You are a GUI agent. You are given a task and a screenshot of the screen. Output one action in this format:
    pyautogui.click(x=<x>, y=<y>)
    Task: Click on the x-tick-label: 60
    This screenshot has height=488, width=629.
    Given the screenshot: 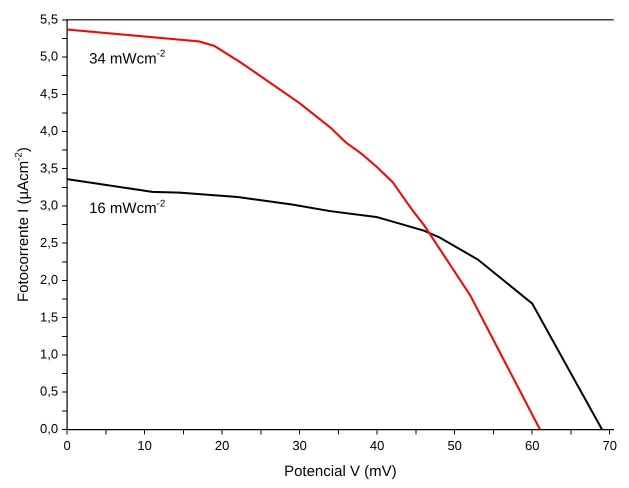 What is the action you would take?
    pyautogui.click(x=532, y=445)
    